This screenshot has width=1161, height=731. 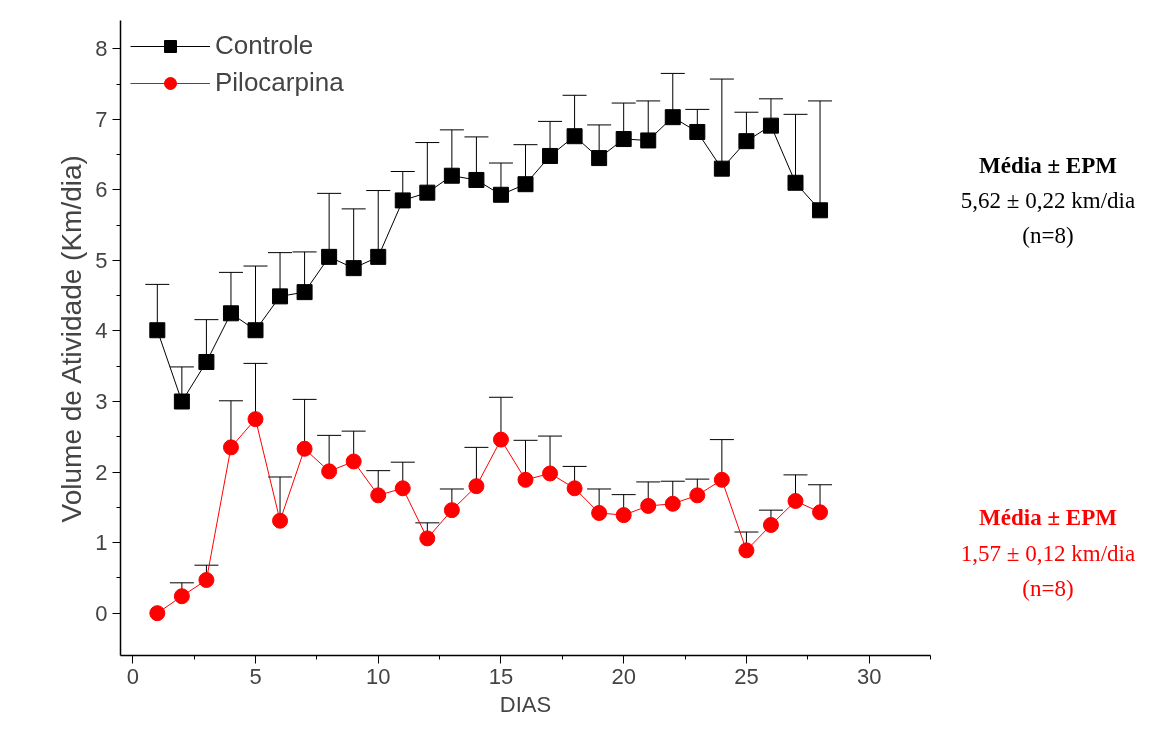 I want to click on legend-label: Controle, so click(x=264, y=45).